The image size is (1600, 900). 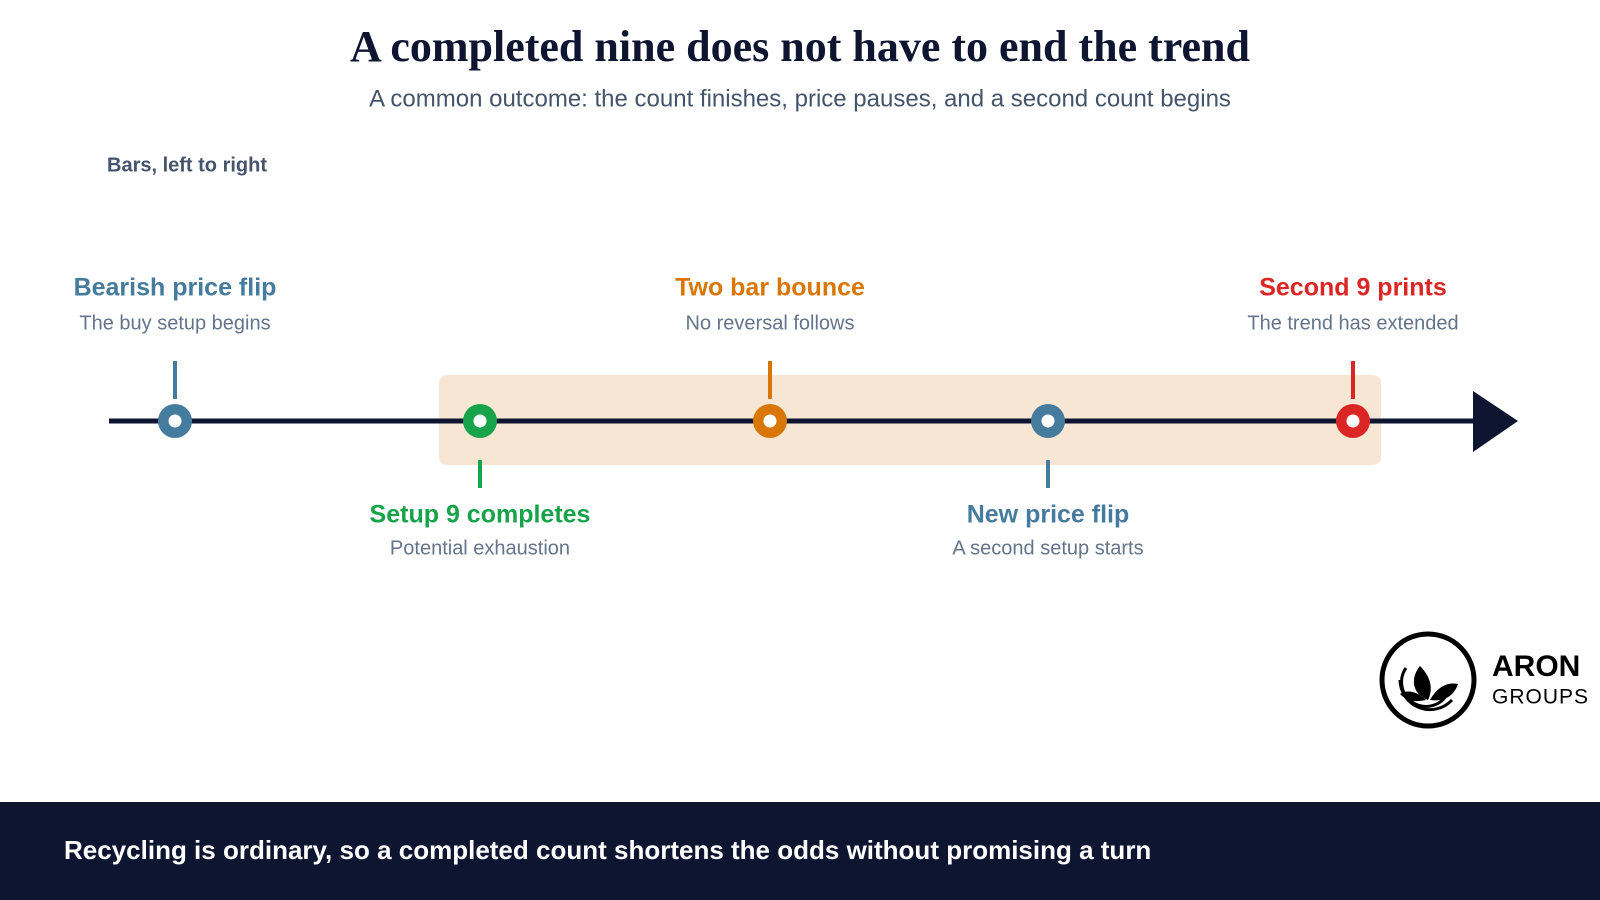 I want to click on event-title: New price flip, so click(x=1048, y=515).